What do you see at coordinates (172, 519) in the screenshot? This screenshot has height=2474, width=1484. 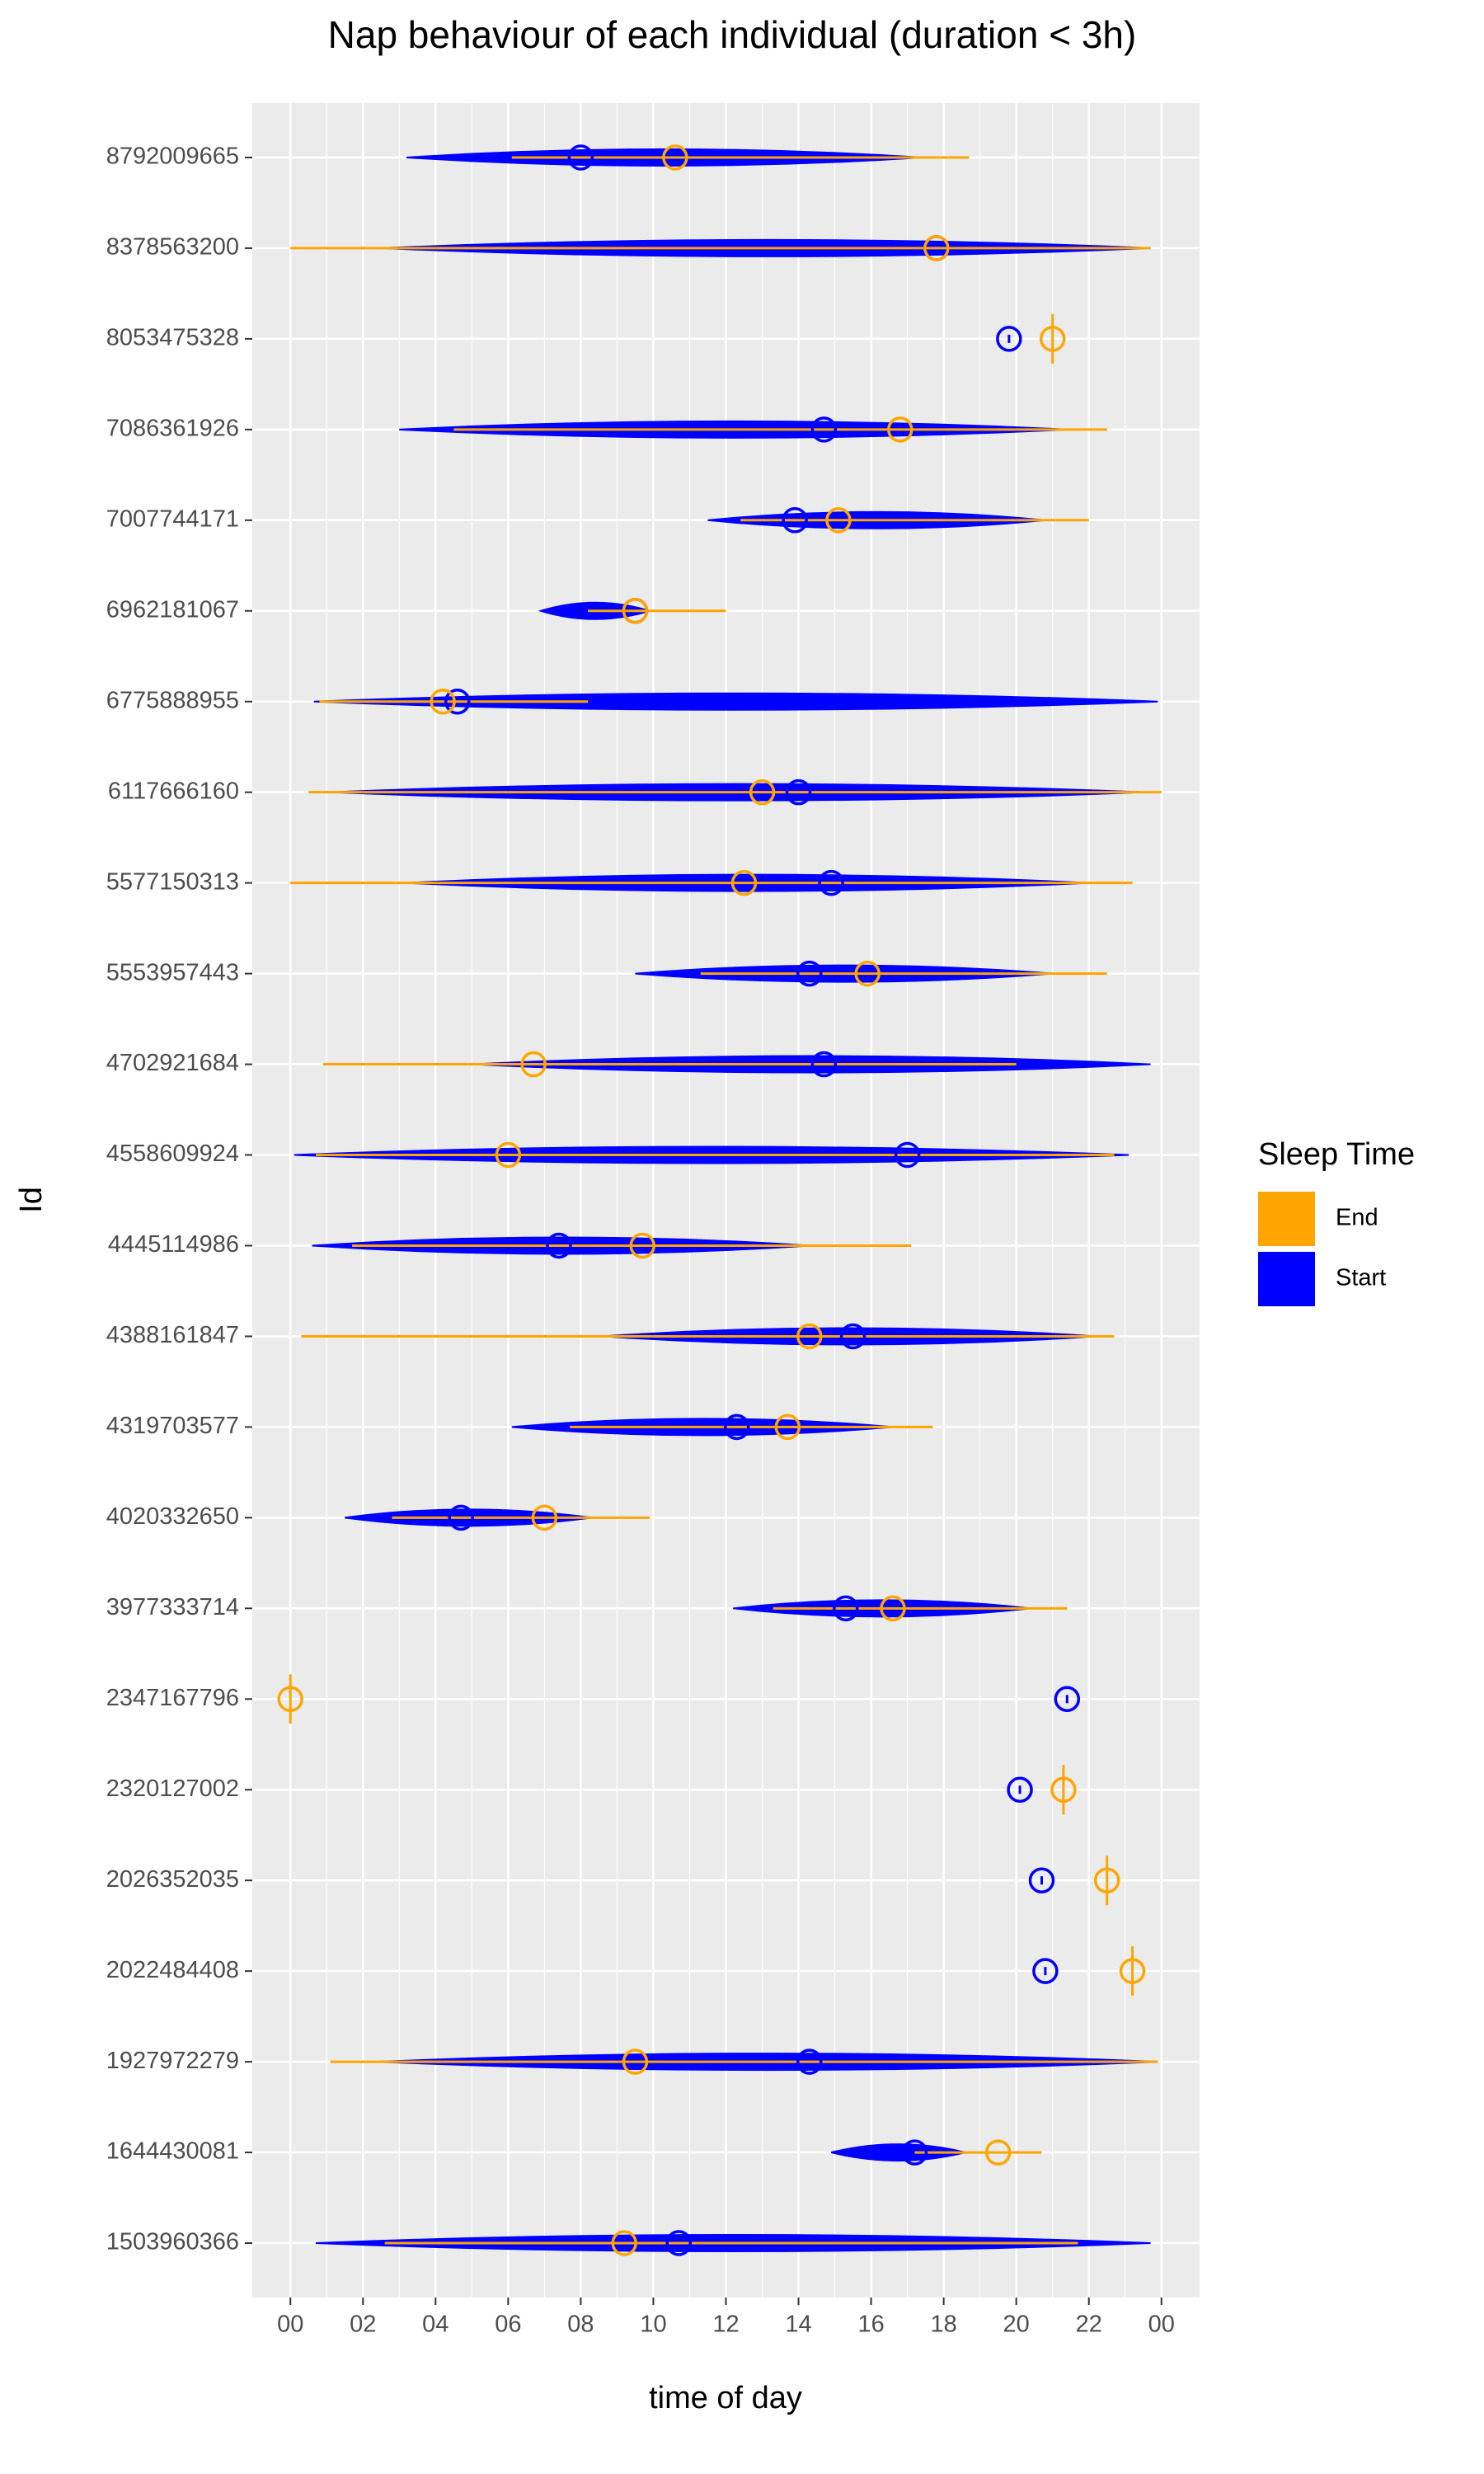 I see `y-tick-label: 7007744171` at bounding box center [172, 519].